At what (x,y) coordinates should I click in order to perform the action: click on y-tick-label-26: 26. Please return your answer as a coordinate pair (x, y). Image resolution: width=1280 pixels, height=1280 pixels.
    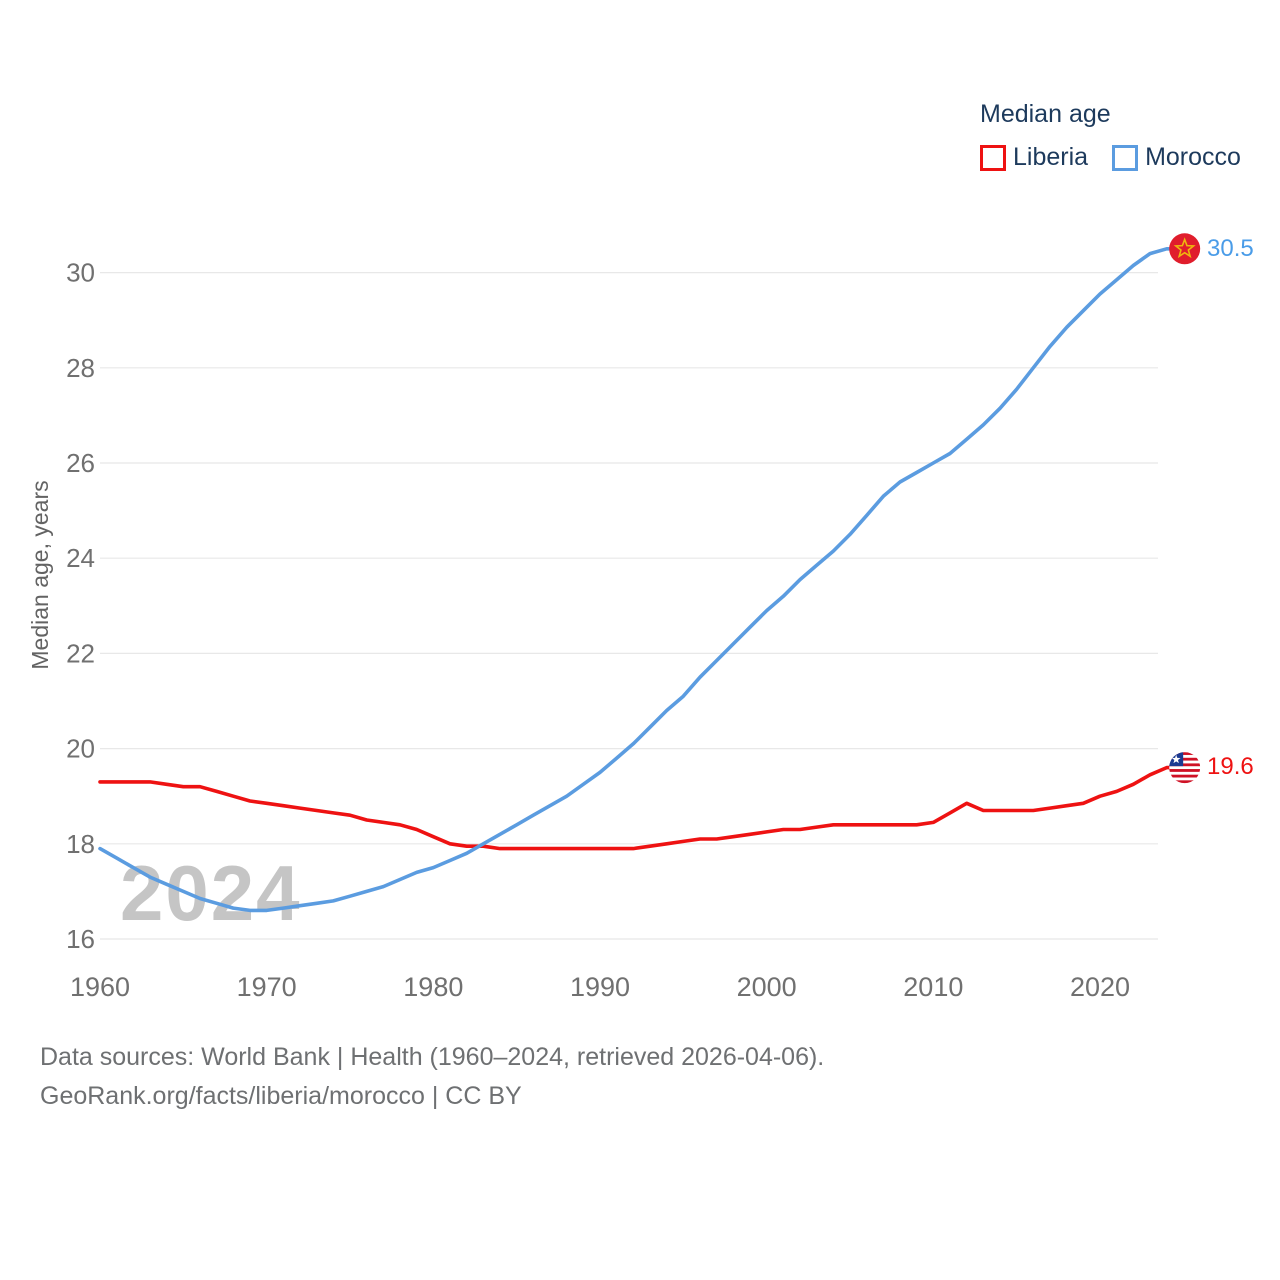
    Looking at the image, I should click on (80, 463).